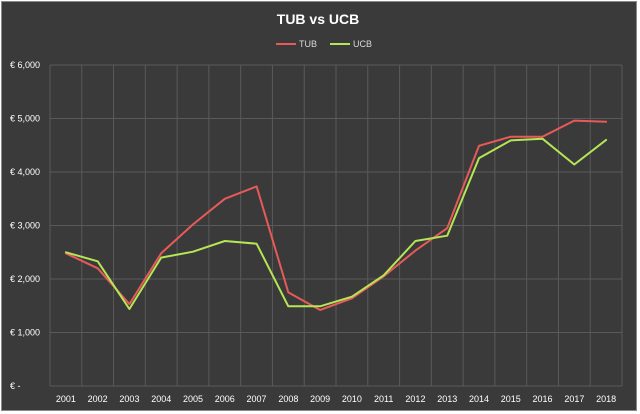 The image size is (640, 414). What do you see at coordinates (15, 386) in the screenshot?
I see `y-tick-label: € -` at bounding box center [15, 386].